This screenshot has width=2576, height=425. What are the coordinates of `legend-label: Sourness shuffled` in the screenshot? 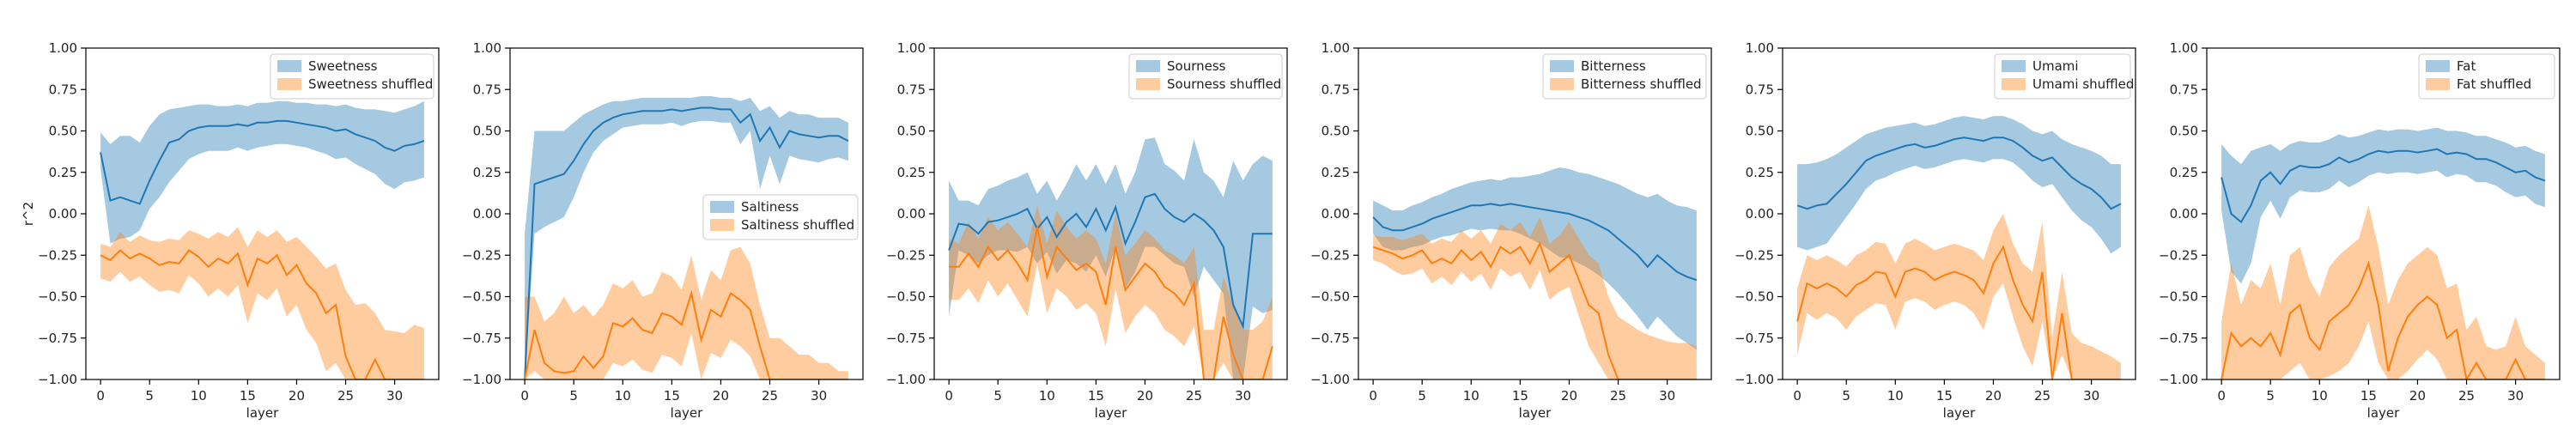 It's located at (1224, 84).